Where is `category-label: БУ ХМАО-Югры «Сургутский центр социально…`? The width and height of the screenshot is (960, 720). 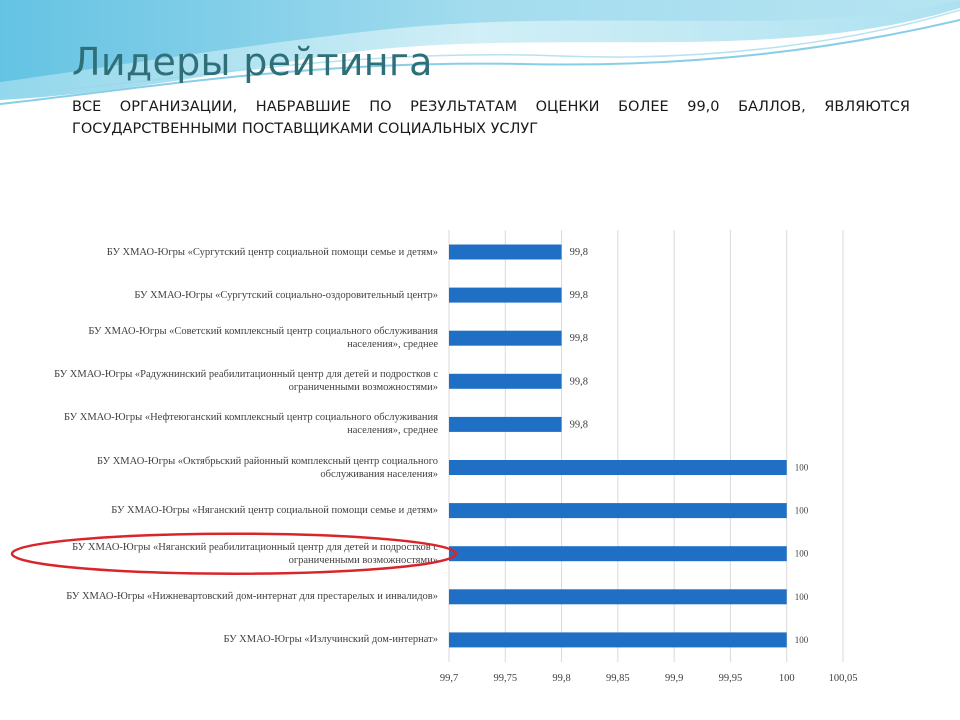
category-label: БУ ХМАО-Югры «Сургутский центр социально… is located at coordinates (272, 252).